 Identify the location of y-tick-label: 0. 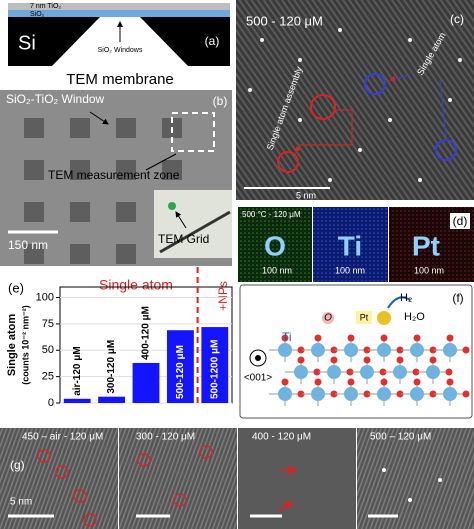
(51, 403).